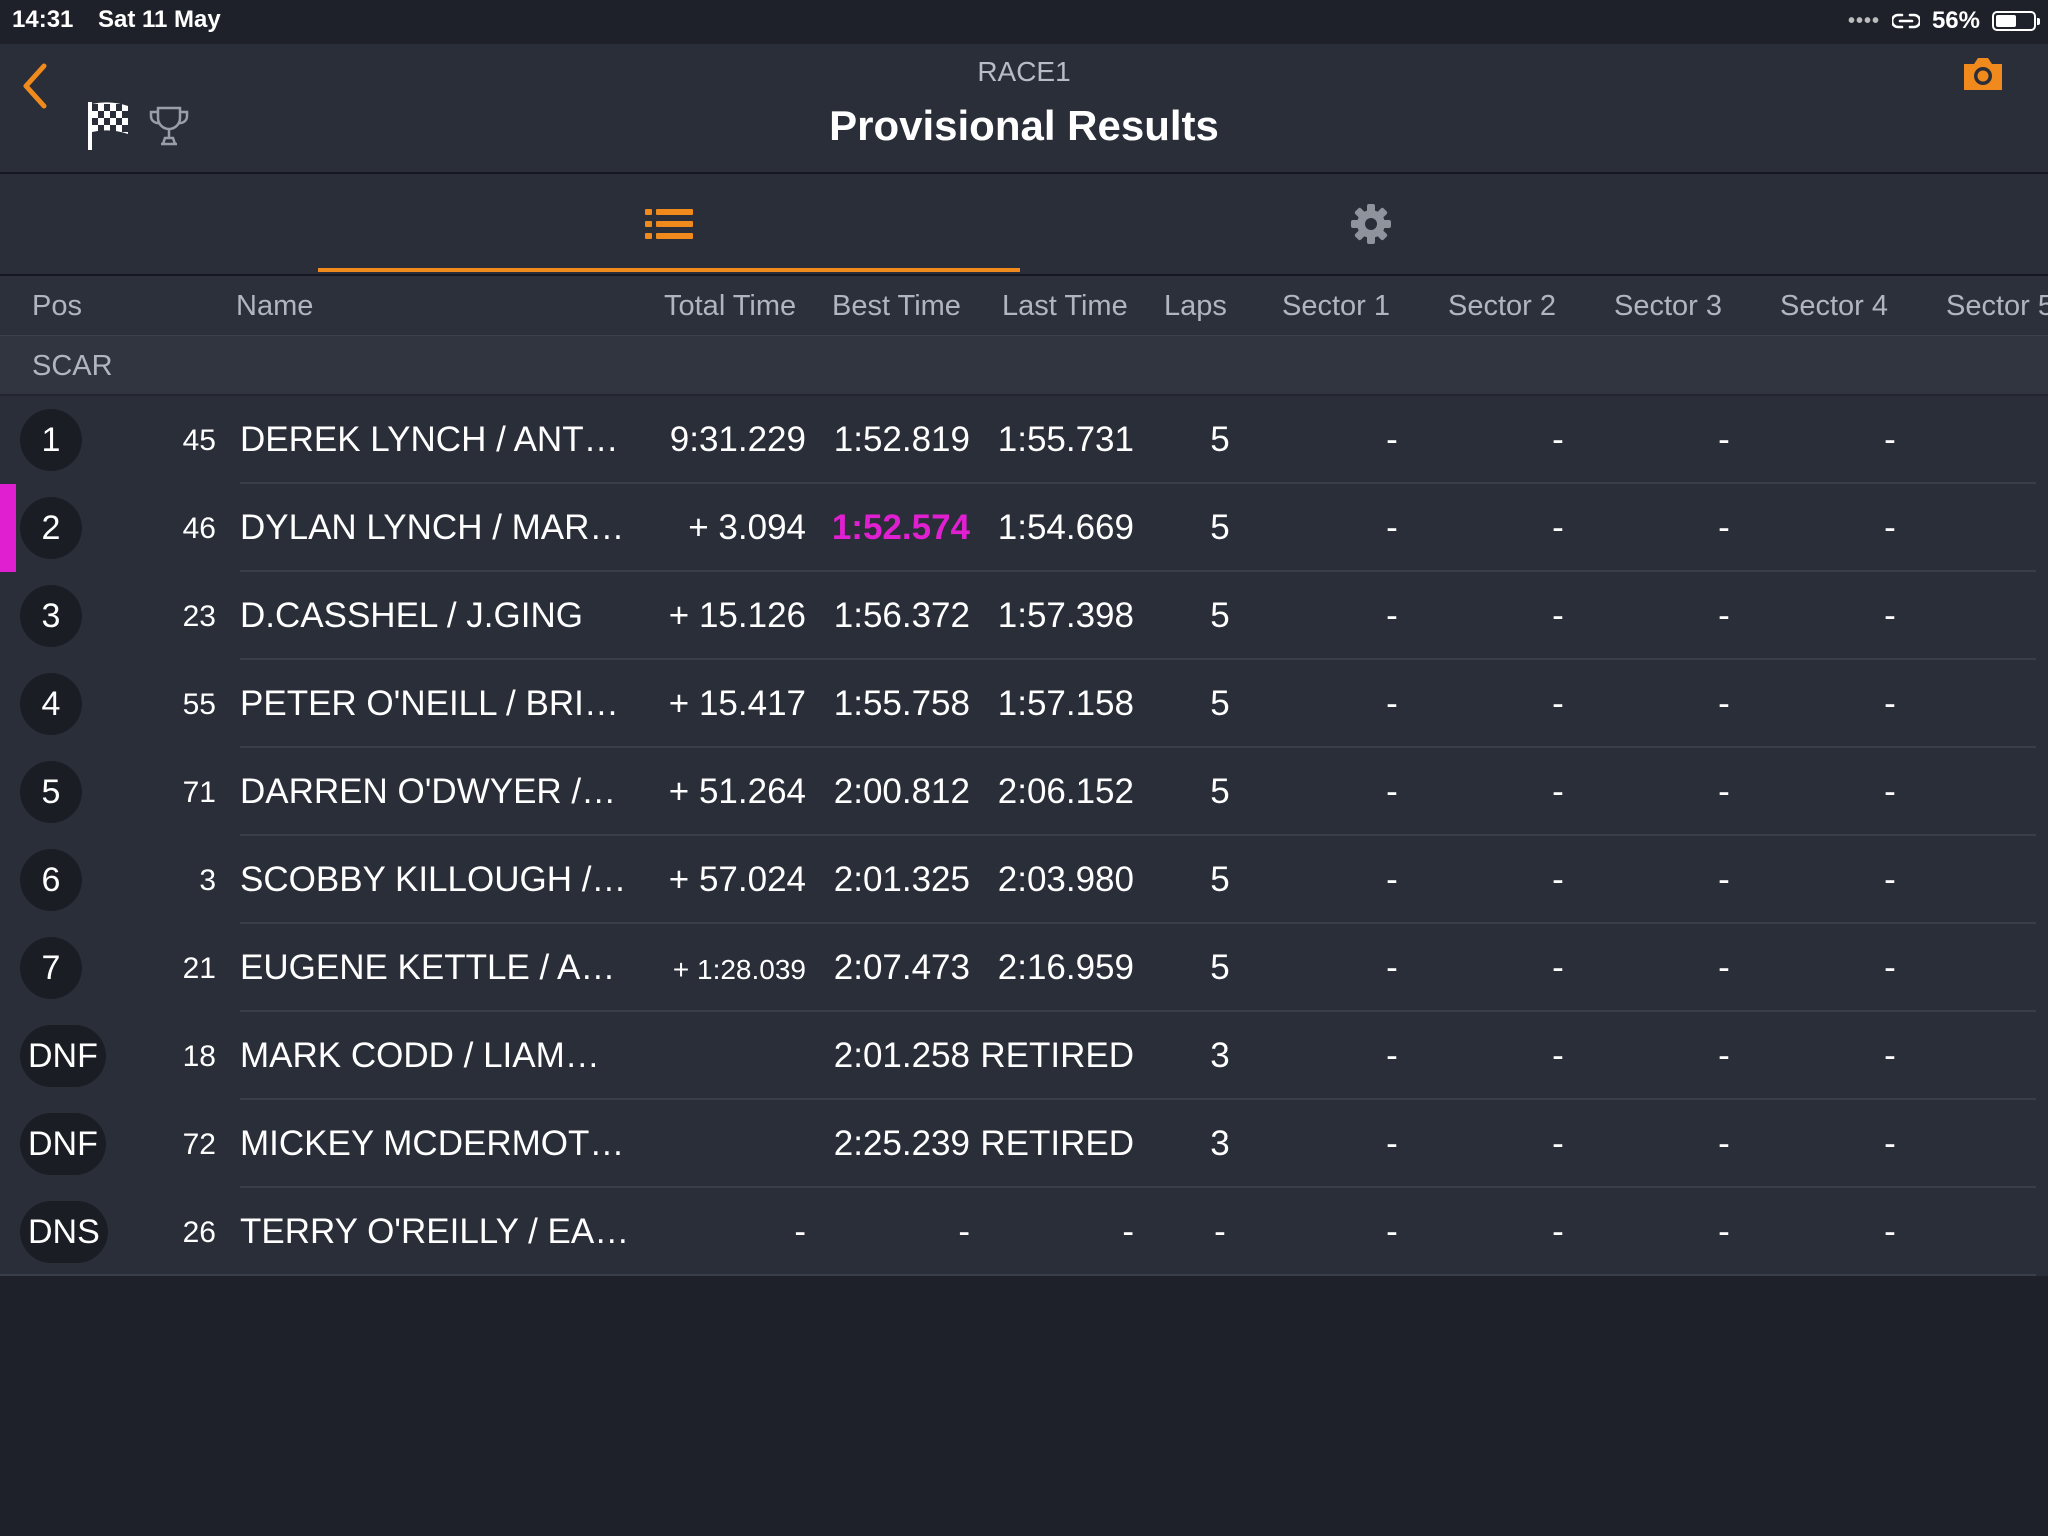  What do you see at coordinates (1834, 306) in the screenshot?
I see `col-sector-4: Sector 4` at bounding box center [1834, 306].